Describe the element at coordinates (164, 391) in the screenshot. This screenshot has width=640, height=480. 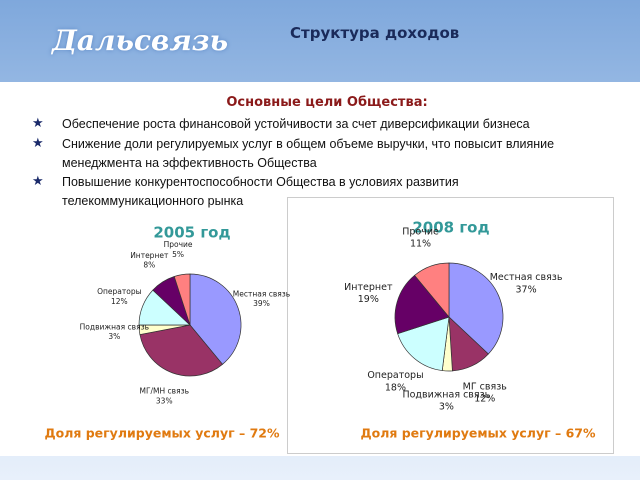
I see `slice-label: МГ/МН связь` at that location.